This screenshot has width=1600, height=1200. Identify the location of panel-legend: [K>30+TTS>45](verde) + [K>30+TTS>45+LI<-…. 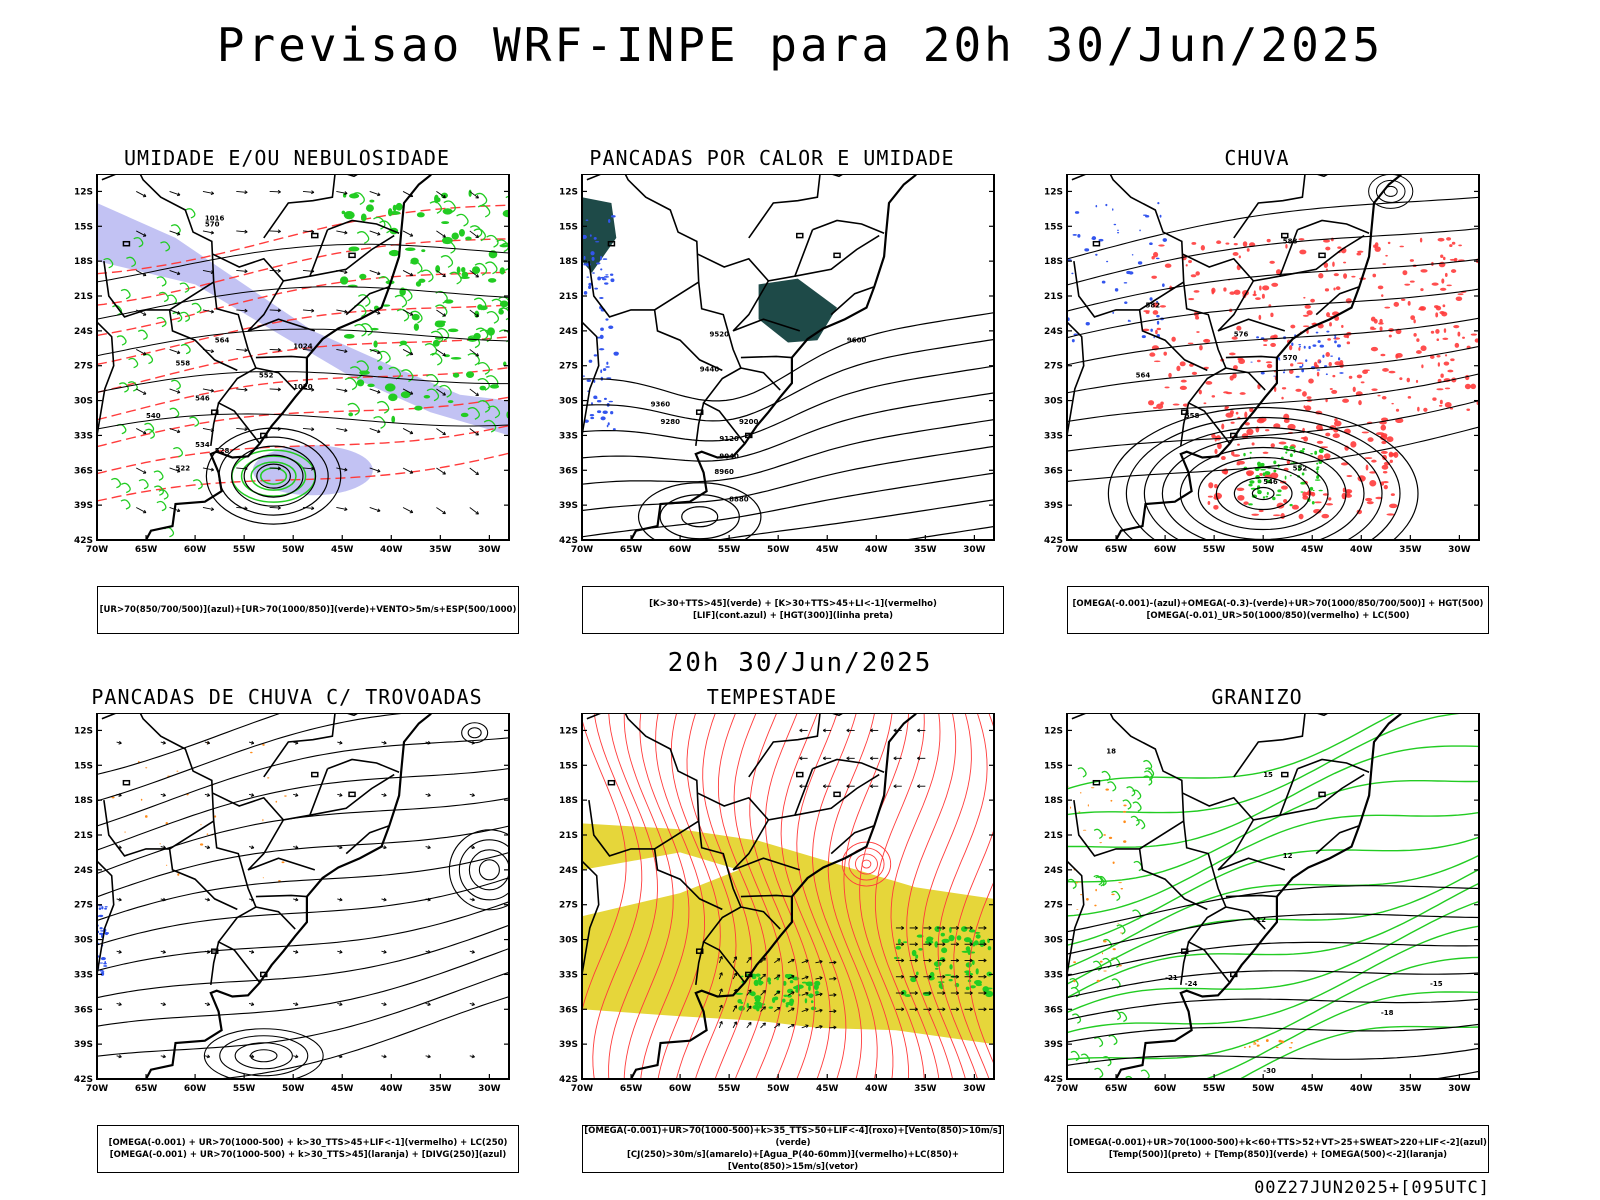
(793, 610).